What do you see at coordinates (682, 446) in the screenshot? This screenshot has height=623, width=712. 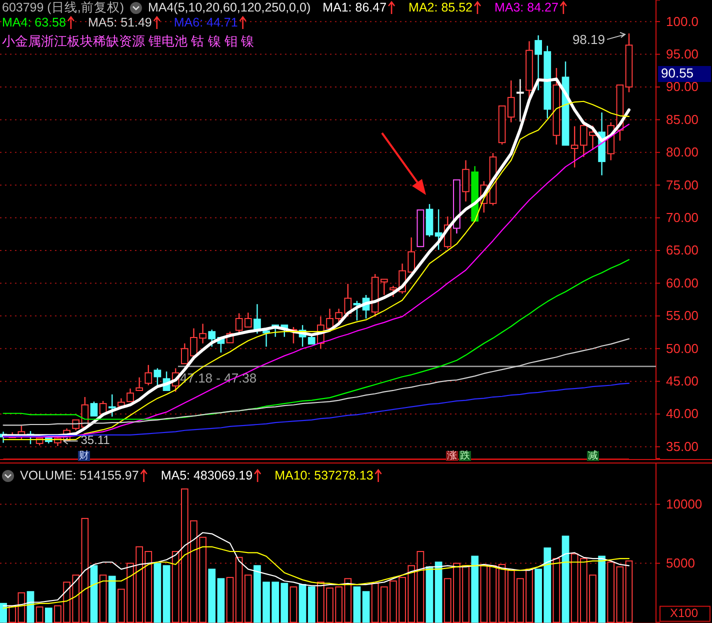 I see `y-tick-label: 35.00` at bounding box center [682, 446].